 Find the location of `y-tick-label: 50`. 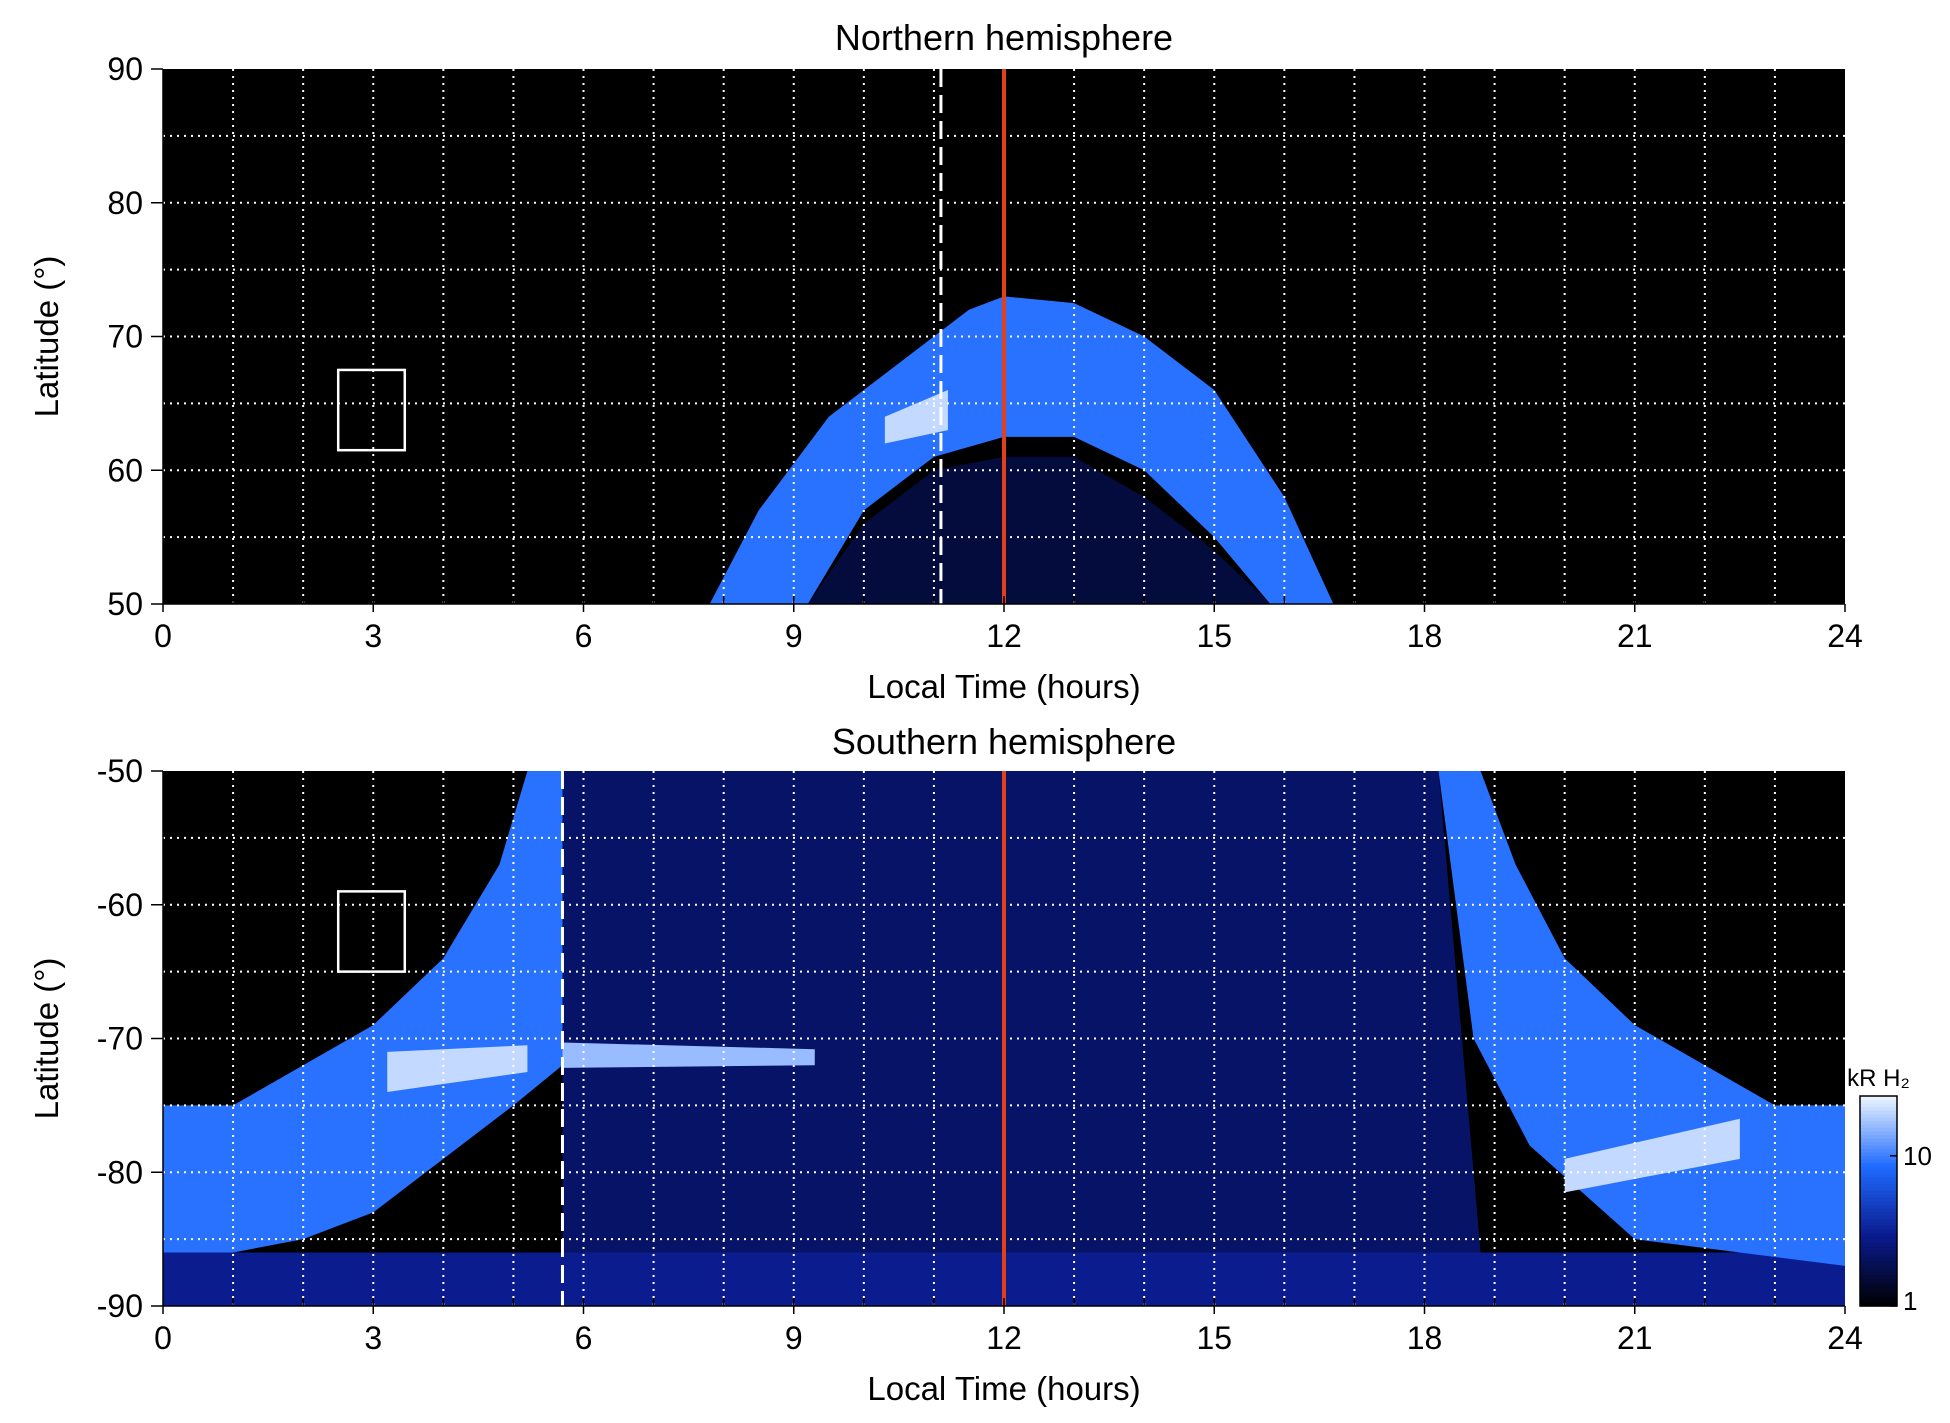

y-tick-label: 50 is located at coordinates (125, 604).